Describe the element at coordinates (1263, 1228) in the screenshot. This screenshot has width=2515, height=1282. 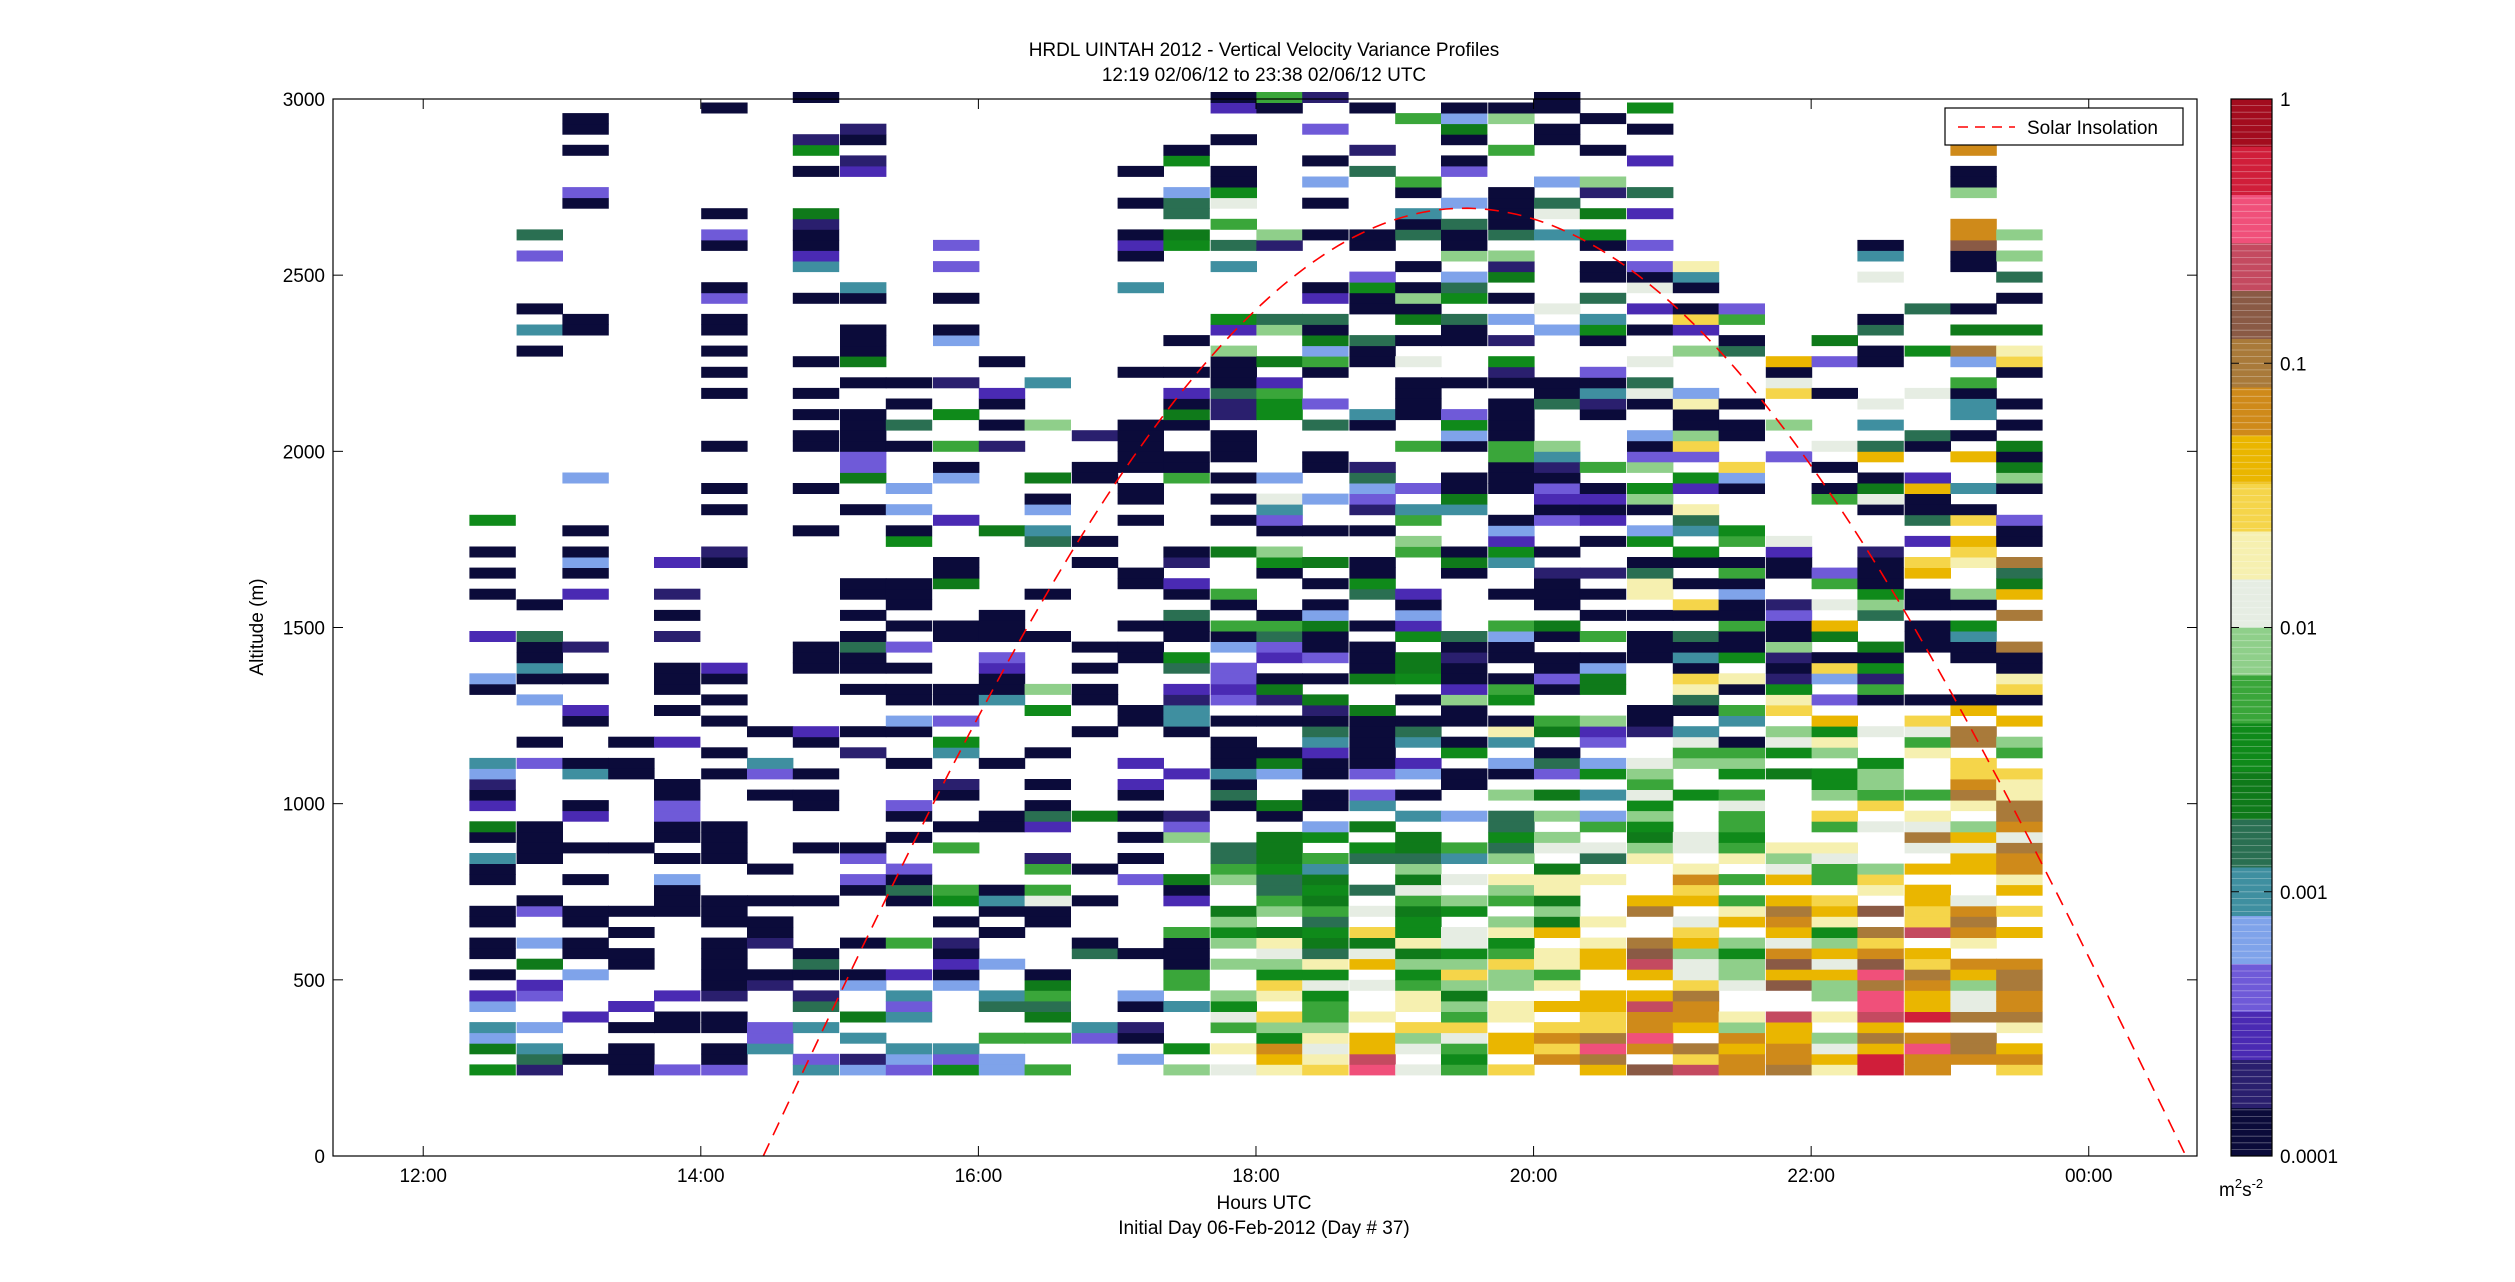
I see `x-axis-sublabel: Initial Day 06-Feb-2012 (Day # 37)` at that location.